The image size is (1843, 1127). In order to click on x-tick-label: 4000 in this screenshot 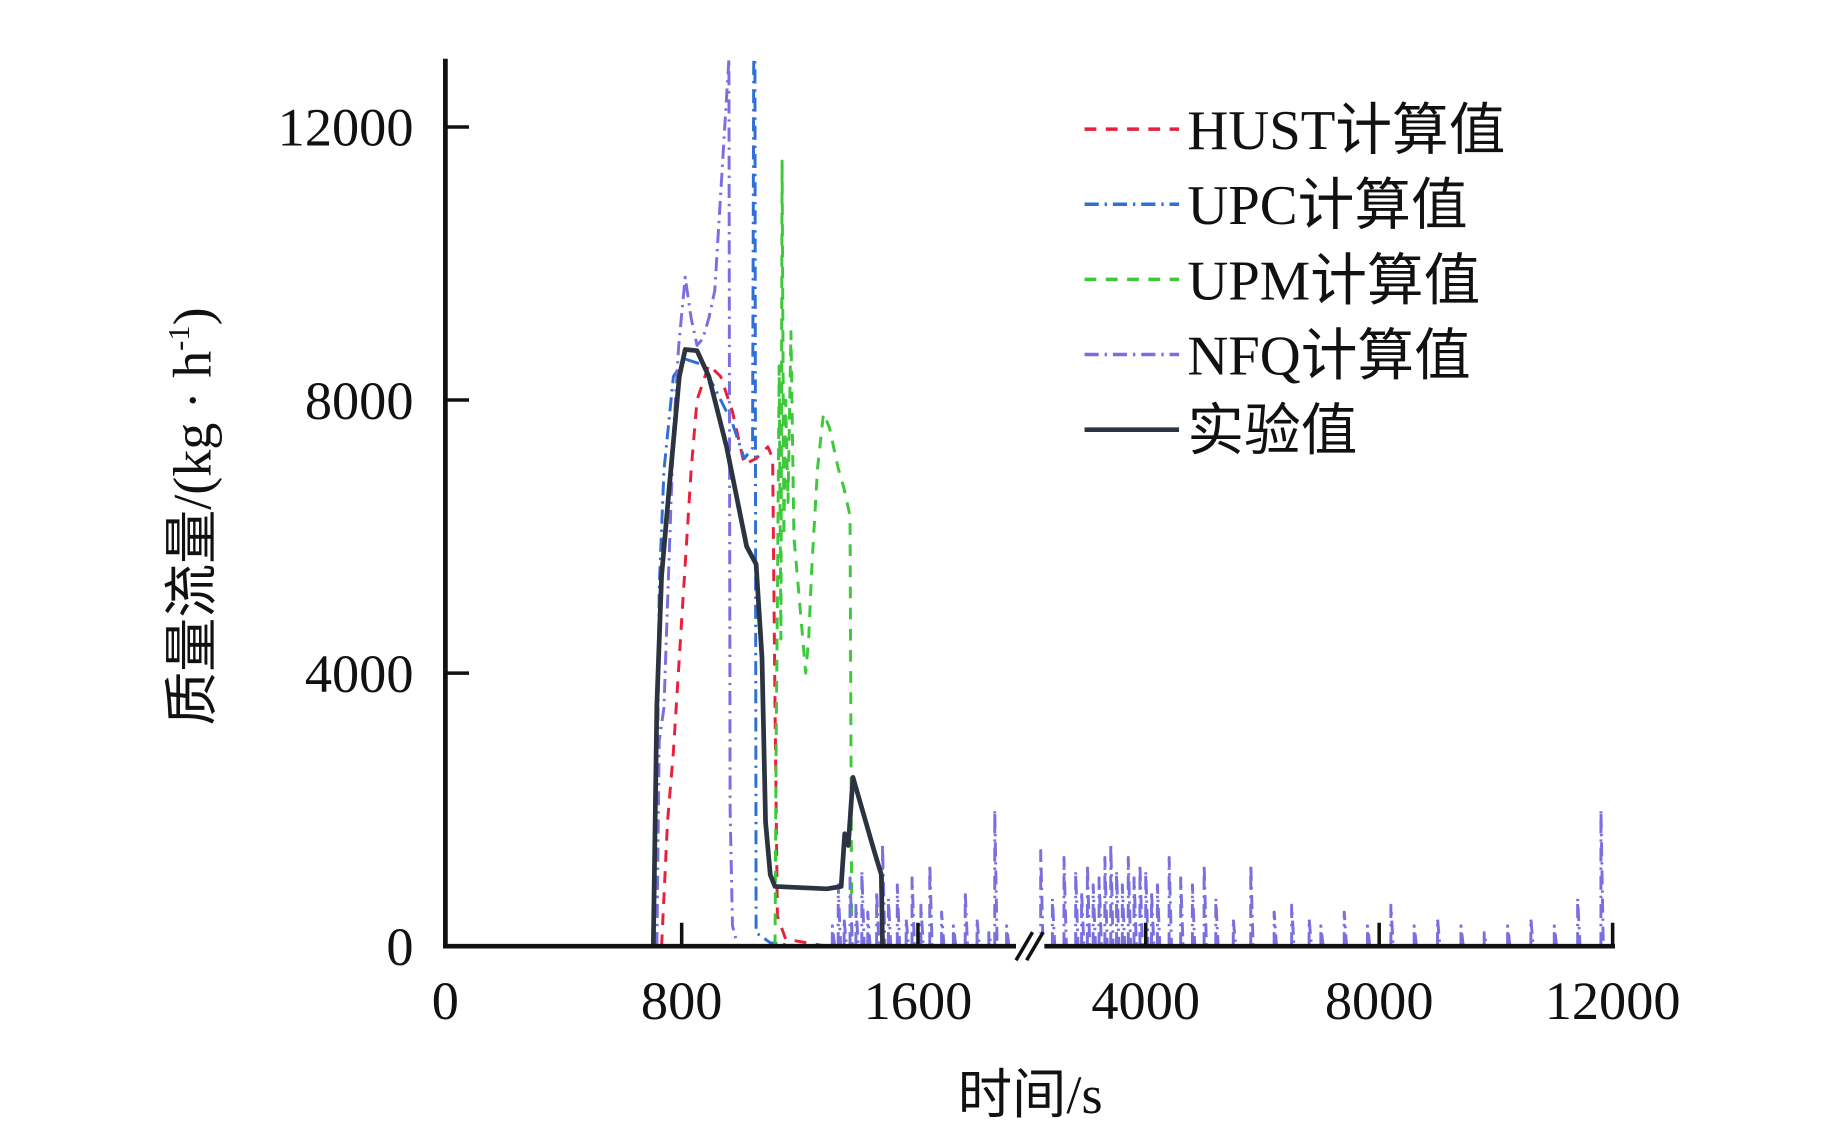, I will do `click(1145, 1001)`.